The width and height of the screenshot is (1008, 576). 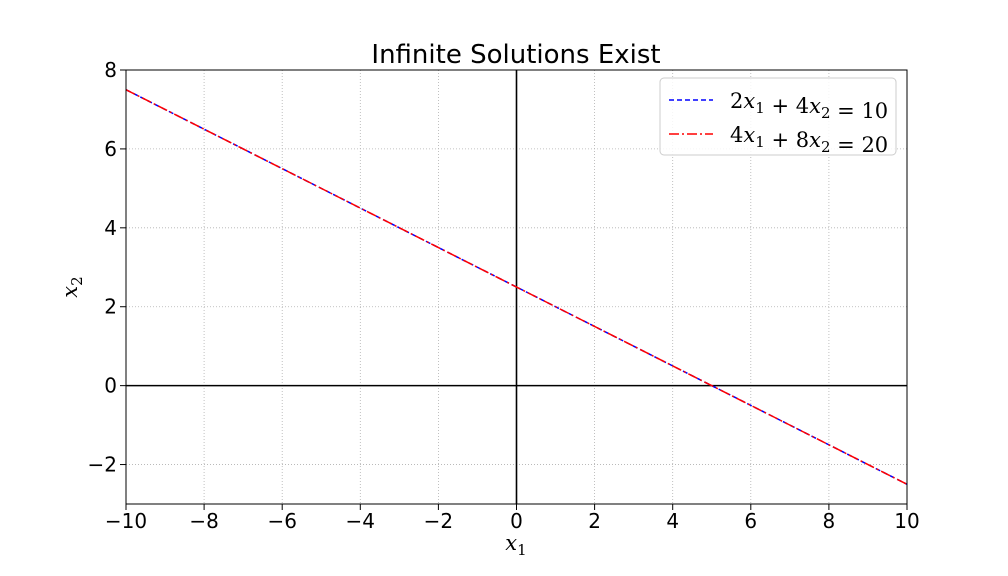 What do you see at coordinates (906, 521) in the screenshot?
I see `x-tick-label: 10` at bounding box center [906, 521].